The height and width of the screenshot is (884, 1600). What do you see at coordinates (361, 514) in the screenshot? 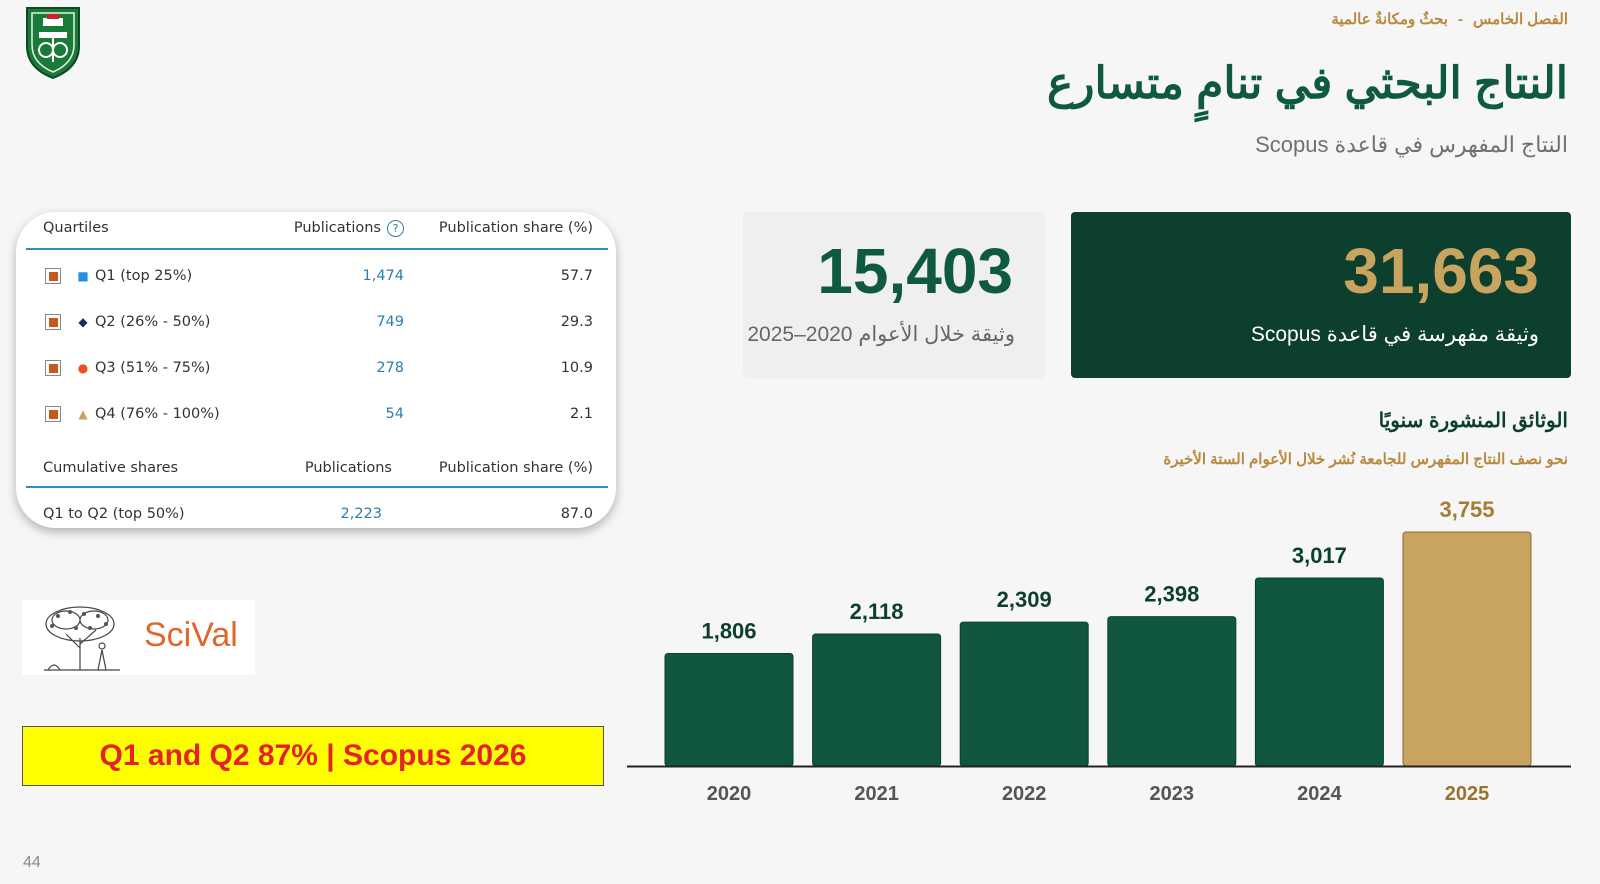
I see `publications-link: 2,223` at bounding box center [361, 514].